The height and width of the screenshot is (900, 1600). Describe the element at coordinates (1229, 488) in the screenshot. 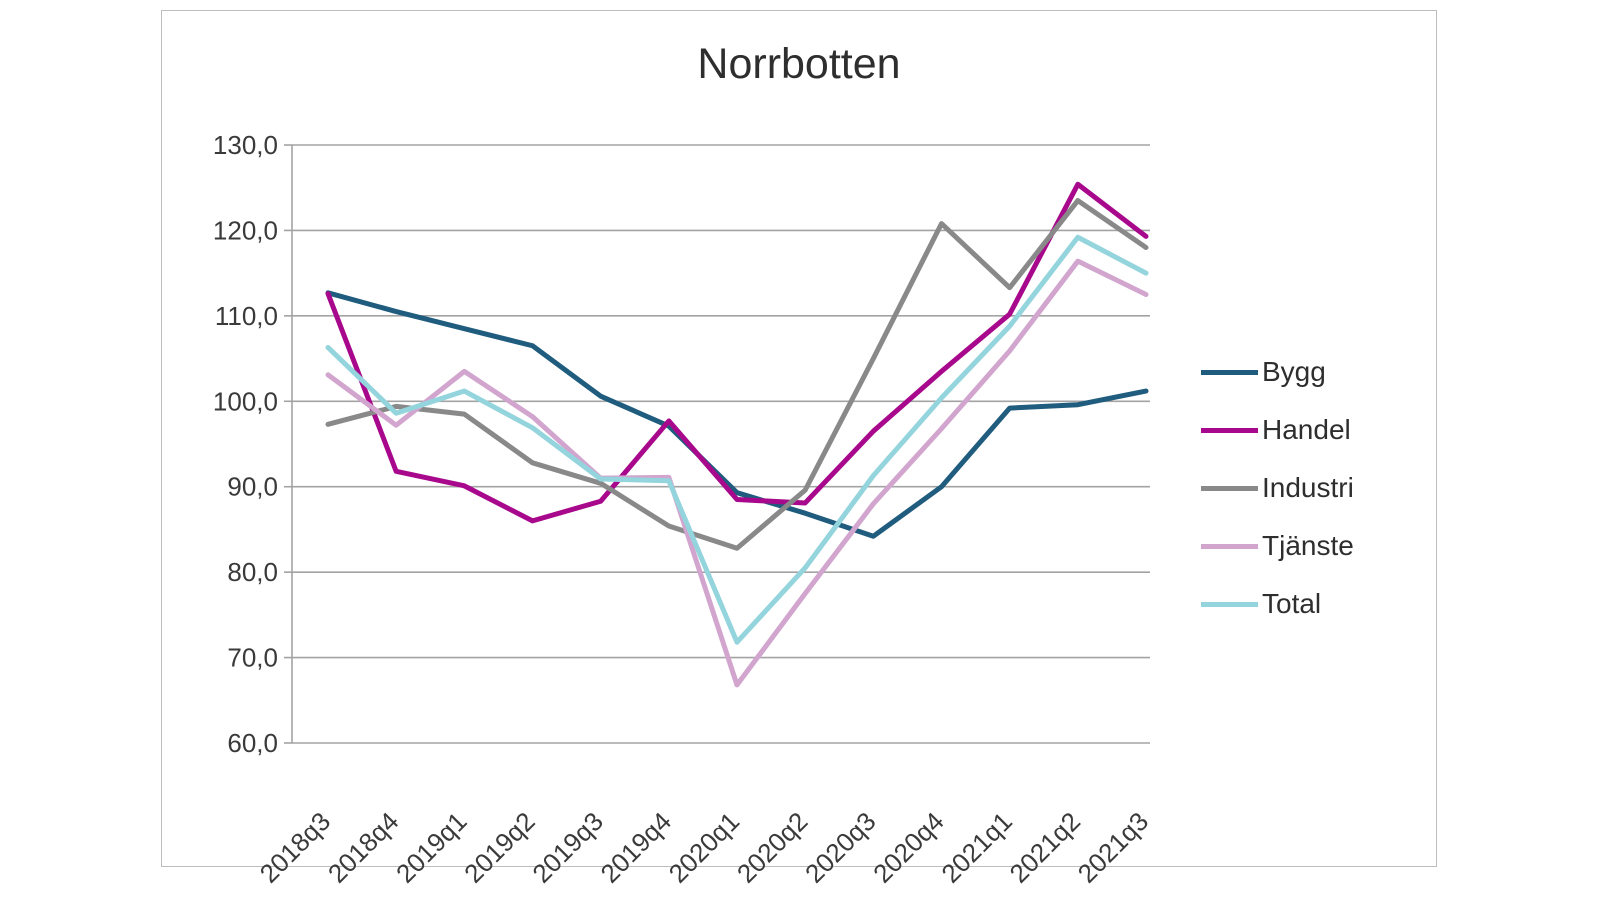

I see `legend-swatch-industri` at that location.